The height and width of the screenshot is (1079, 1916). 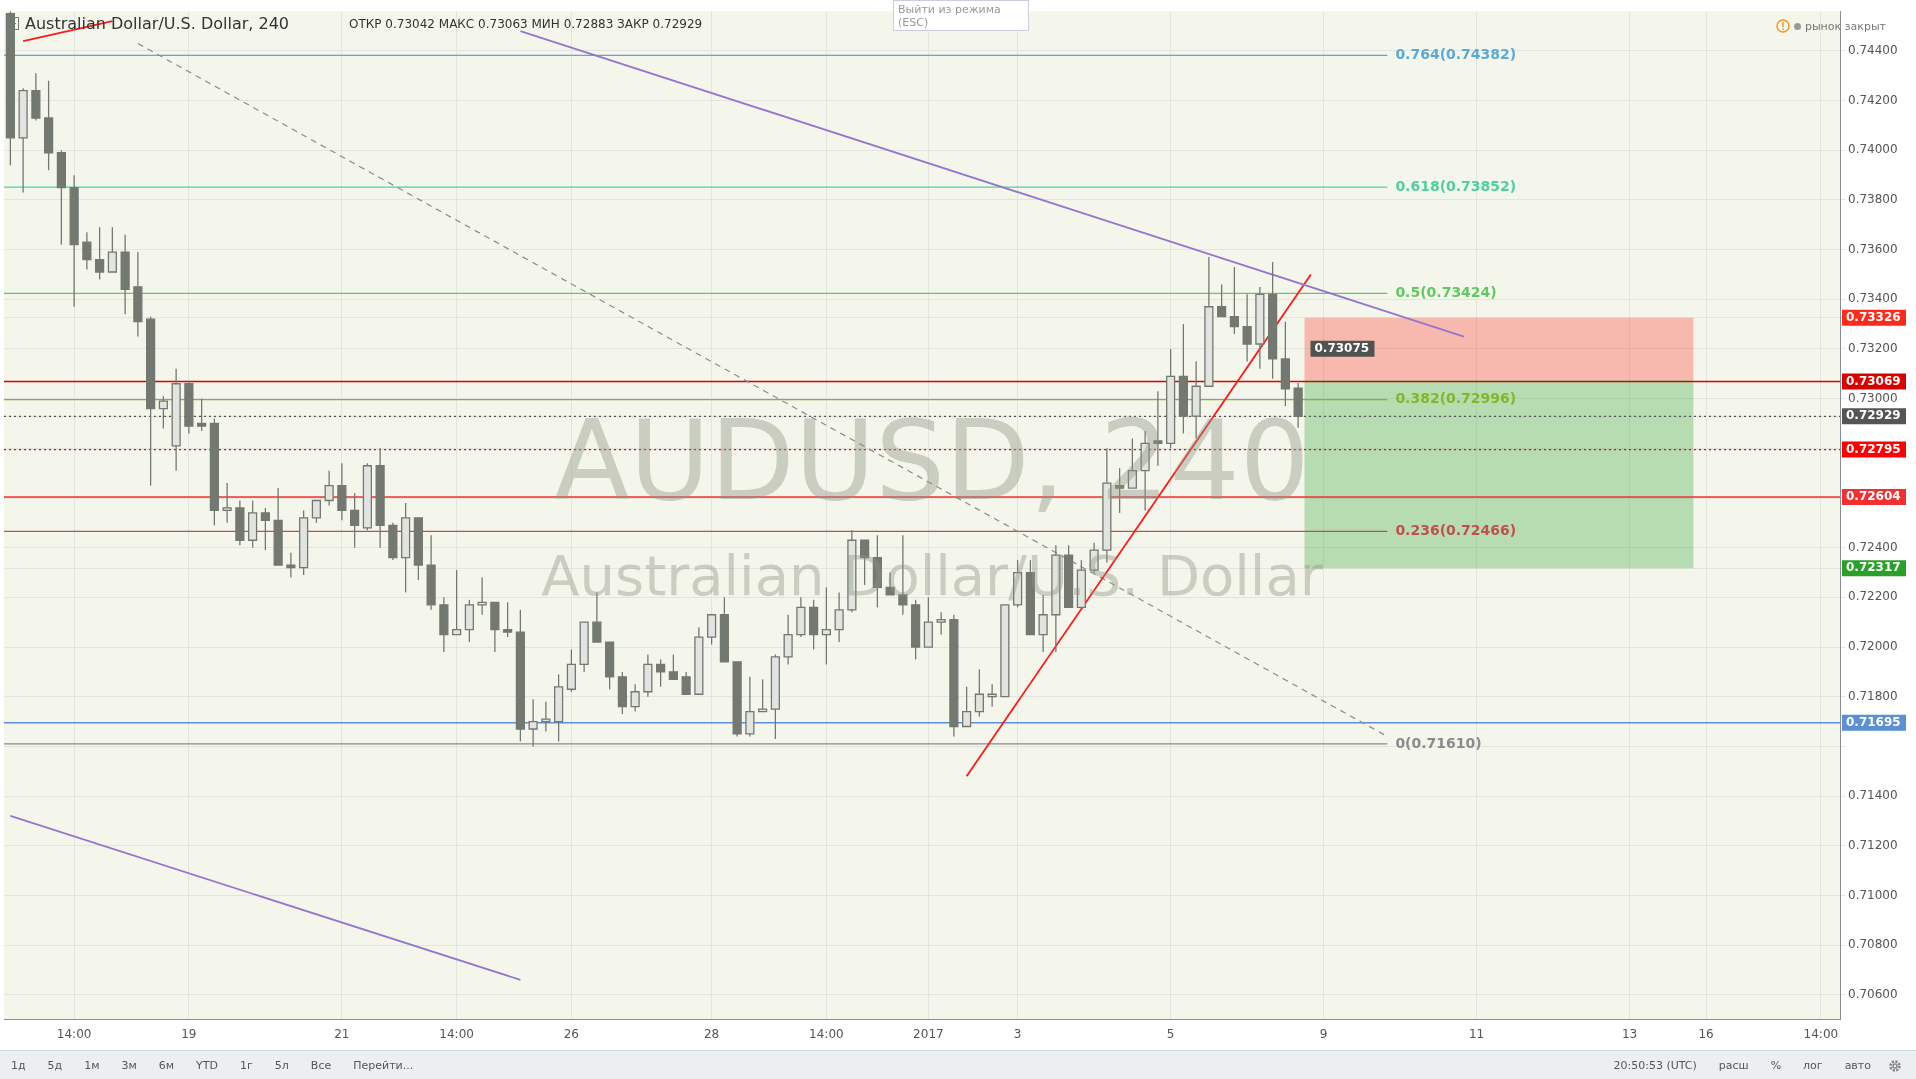 What do you see at coordinates (92, 1065) in the screenshot?
I see `text: 1м` at bounding box center [92, 1065].